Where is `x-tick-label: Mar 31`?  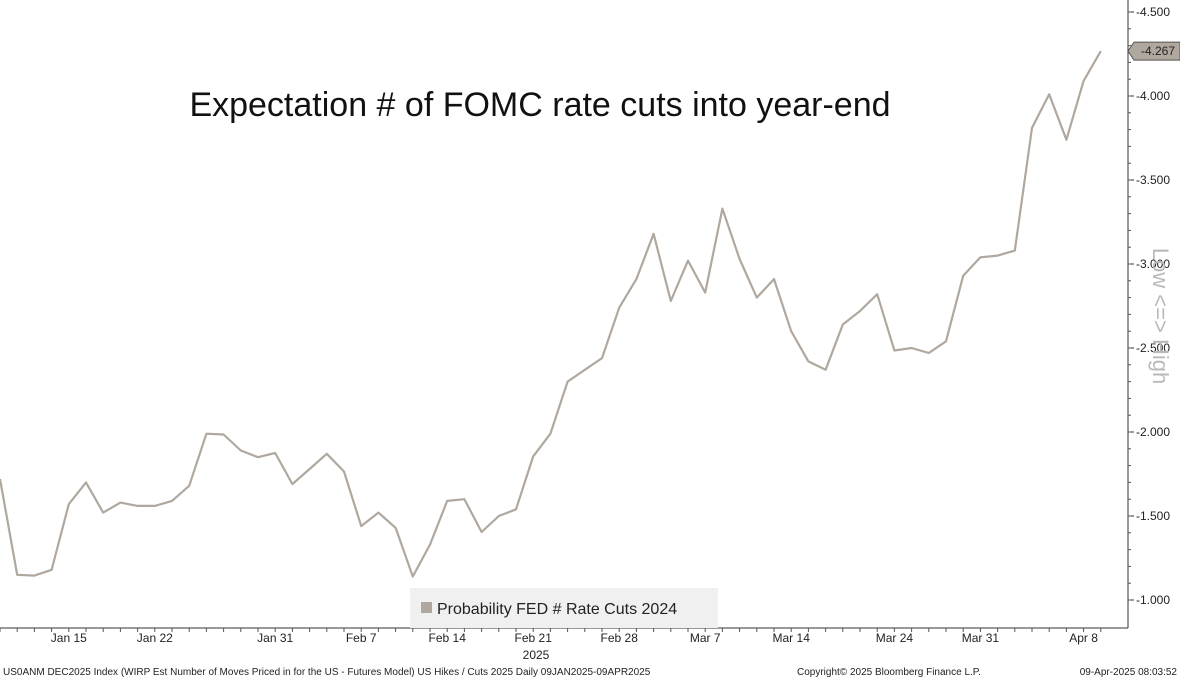
x-tick-label: Mar 31 is located at coordinates (981, 638).